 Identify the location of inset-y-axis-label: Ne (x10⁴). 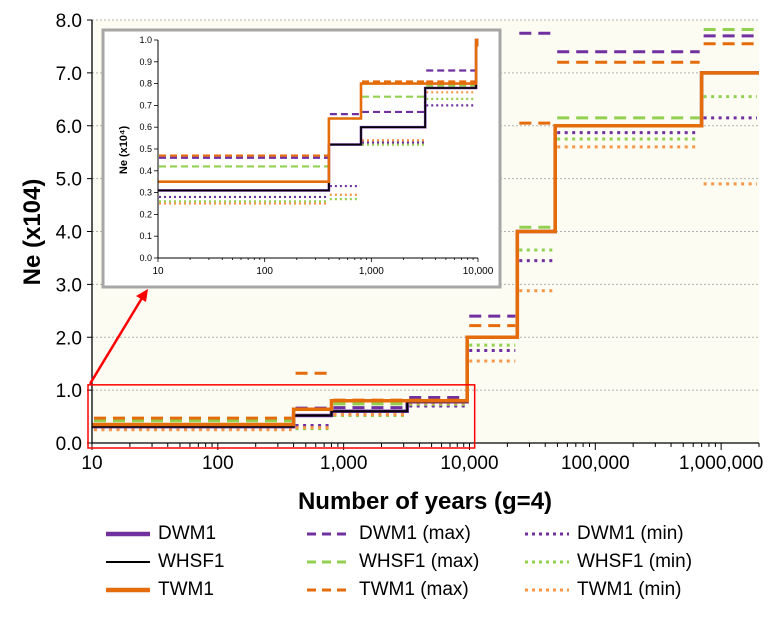
(124, 150).